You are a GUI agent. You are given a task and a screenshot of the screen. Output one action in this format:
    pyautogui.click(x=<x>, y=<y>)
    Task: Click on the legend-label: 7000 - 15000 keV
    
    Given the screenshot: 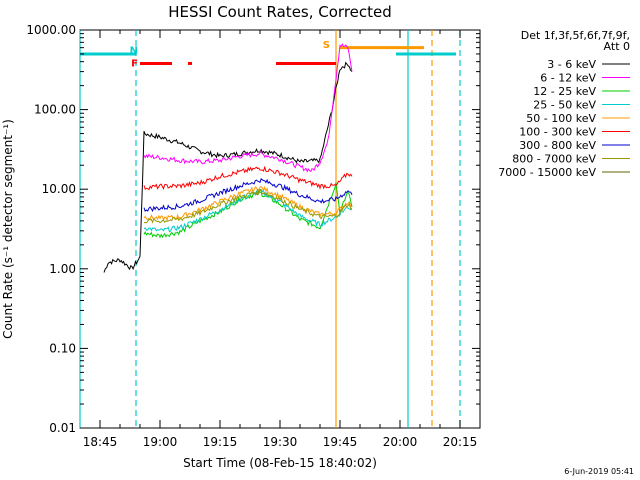 What is the action you would take?
    pyautogui.click(x=547, y=172)
    